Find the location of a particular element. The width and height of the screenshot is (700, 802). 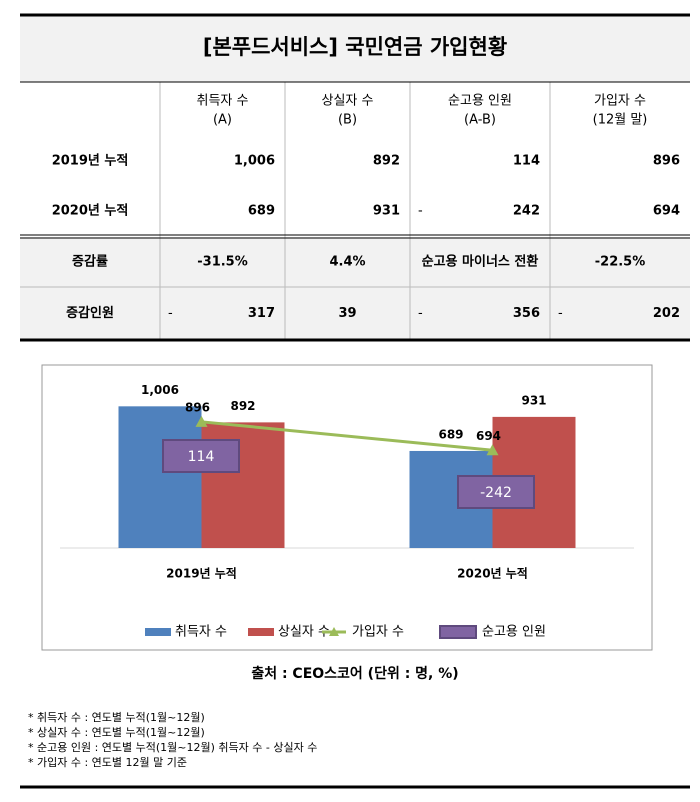

cell: 1,006 is located at coordinates (254, 161).